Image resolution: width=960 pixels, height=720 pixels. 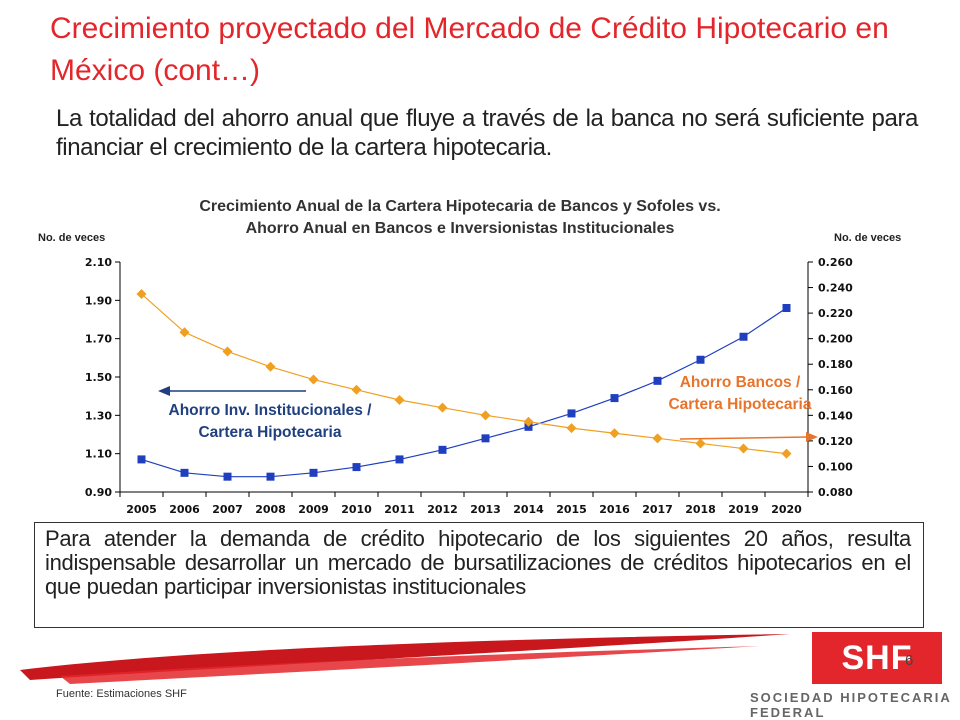 I want to click on y-left-tick-label: 1.70, so click(x=98, y=339).